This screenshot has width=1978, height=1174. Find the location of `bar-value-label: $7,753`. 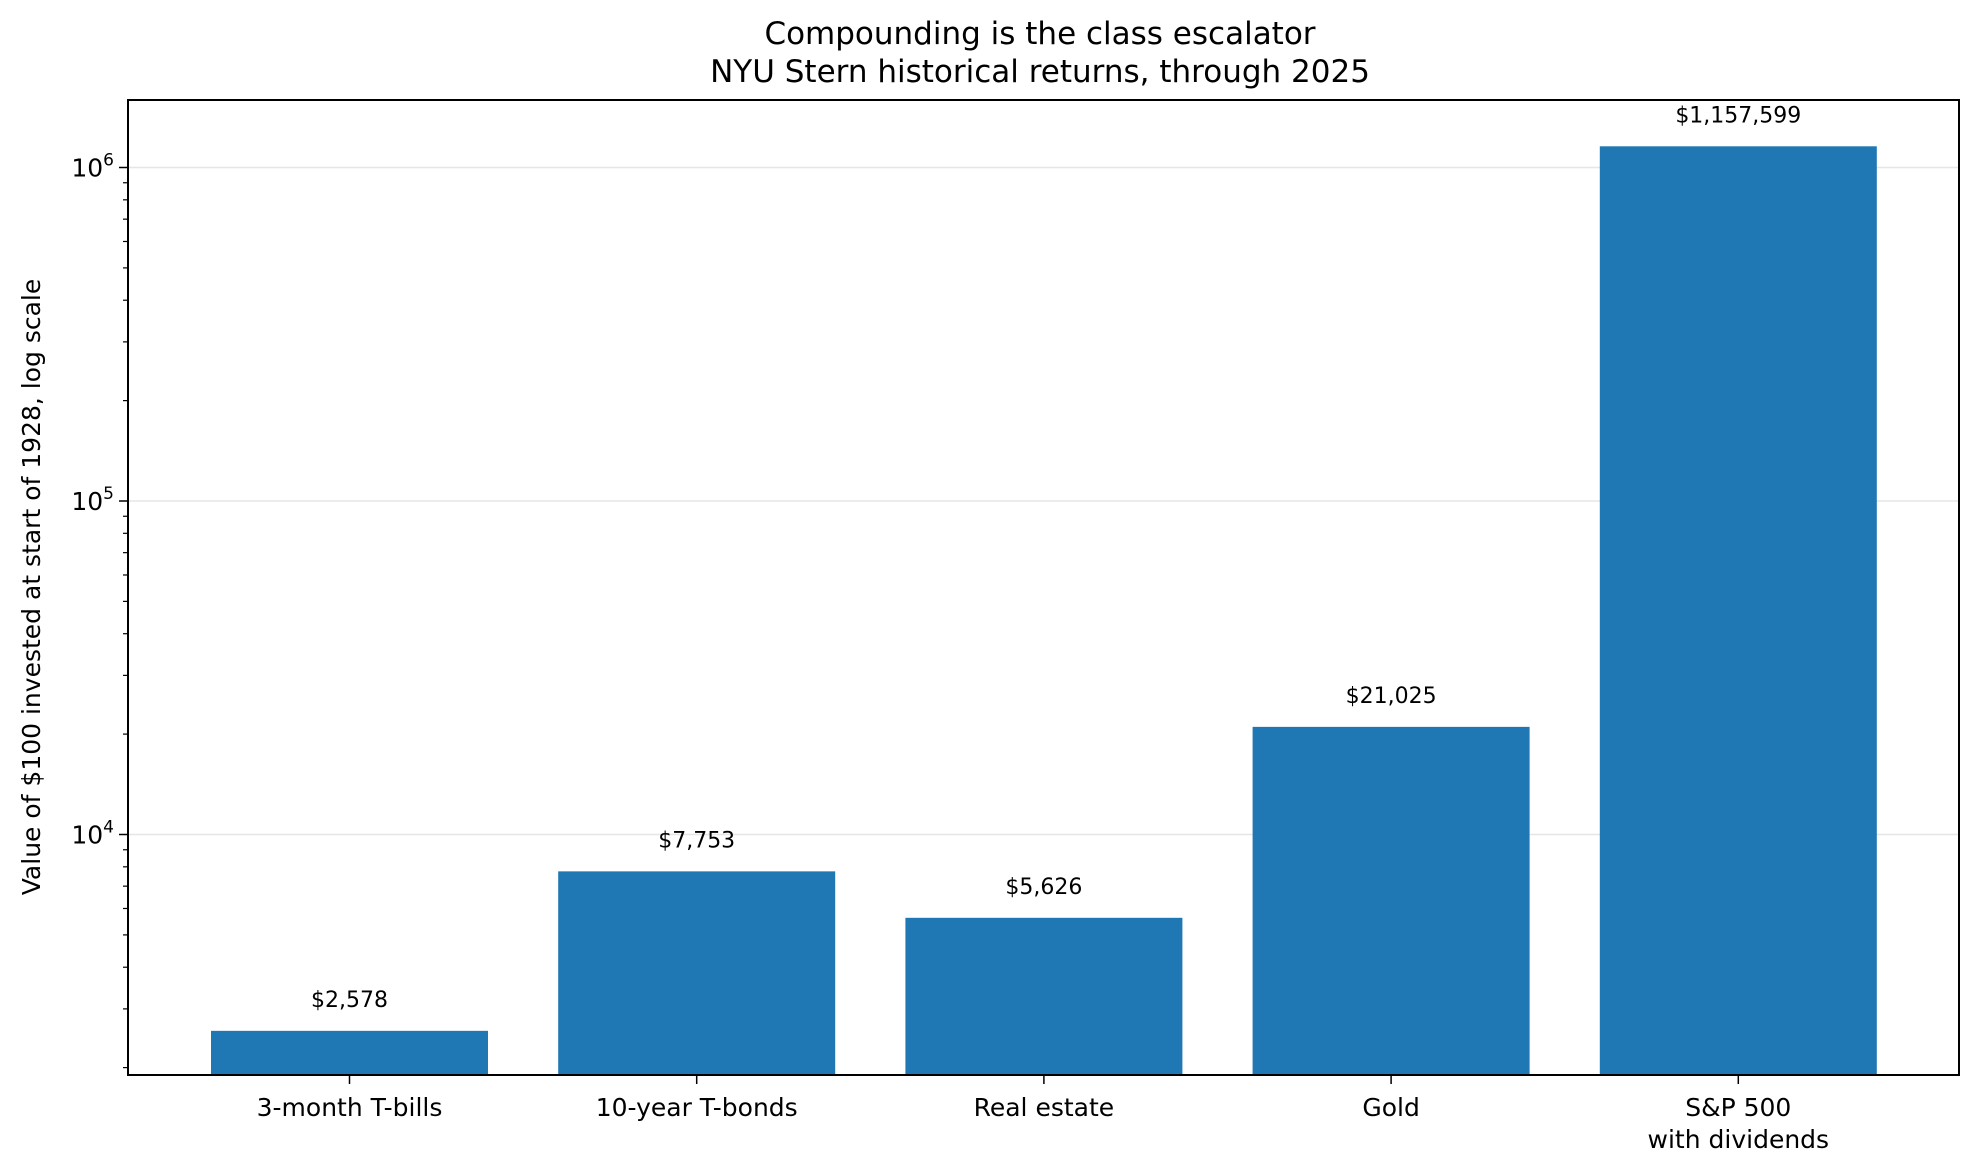

bar-value-label: $7,753 is located at coordinates (696, 840).